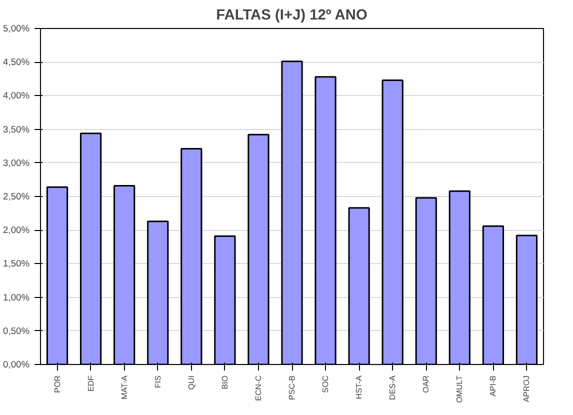  What do you see at coordinates (258, 388) in the screenshot?
I see `x-tick-label: ECN-C` at bounding box center [258, 388].